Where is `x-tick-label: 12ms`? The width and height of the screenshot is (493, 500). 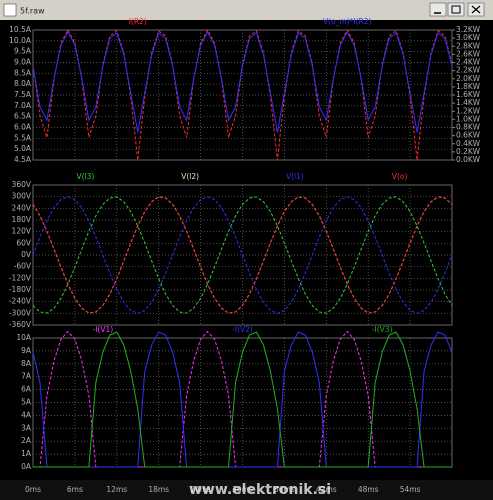
x-tick-label: 12ms is located at coordinates (116, 489).